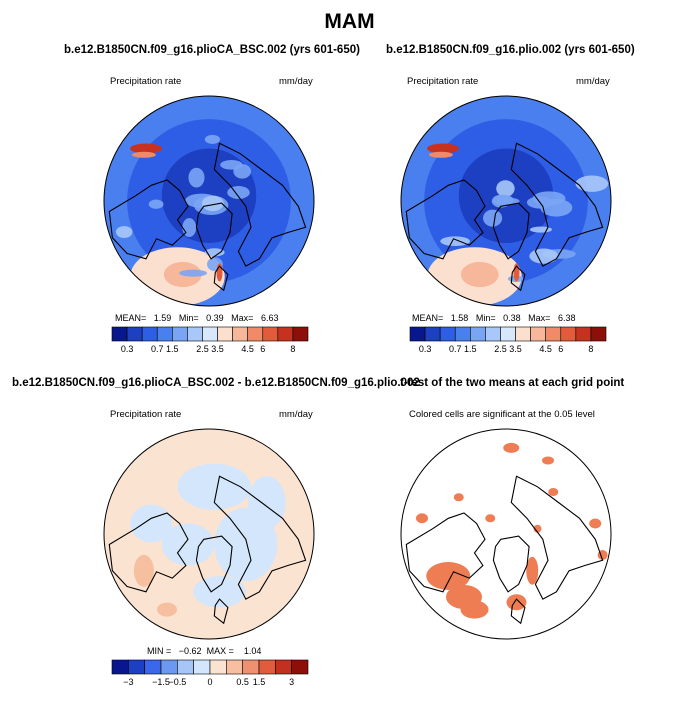  I want to click on panel4-map-border, so click(506, 534).